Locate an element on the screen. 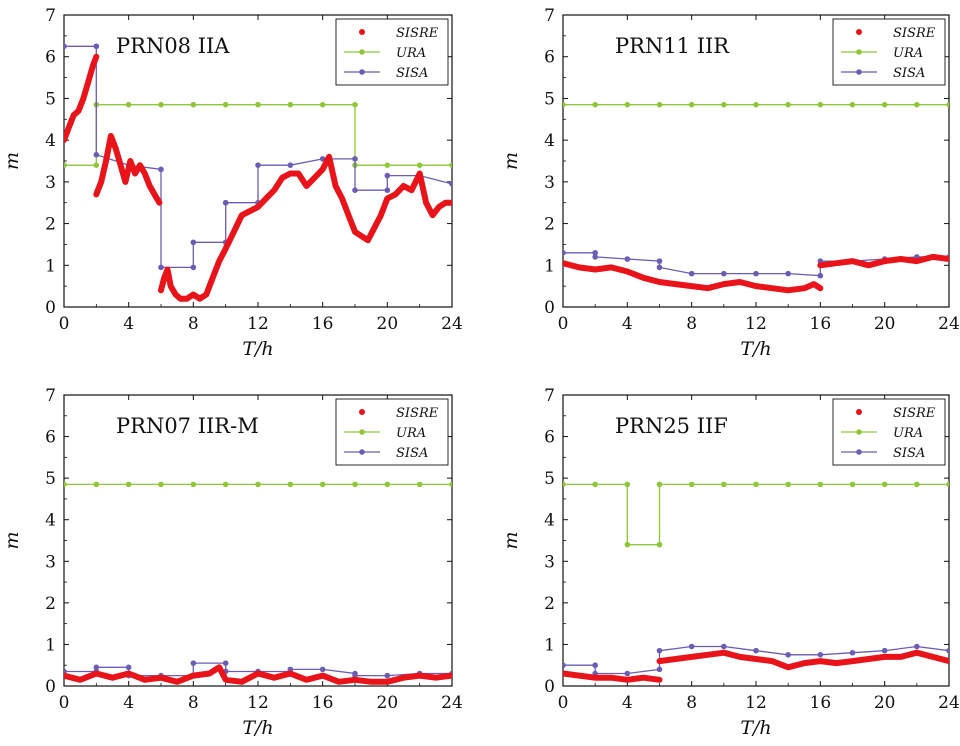 The height and width of the screenshot is (746, 960). y-tick-label: 7 is located at coordinates (549, 396).